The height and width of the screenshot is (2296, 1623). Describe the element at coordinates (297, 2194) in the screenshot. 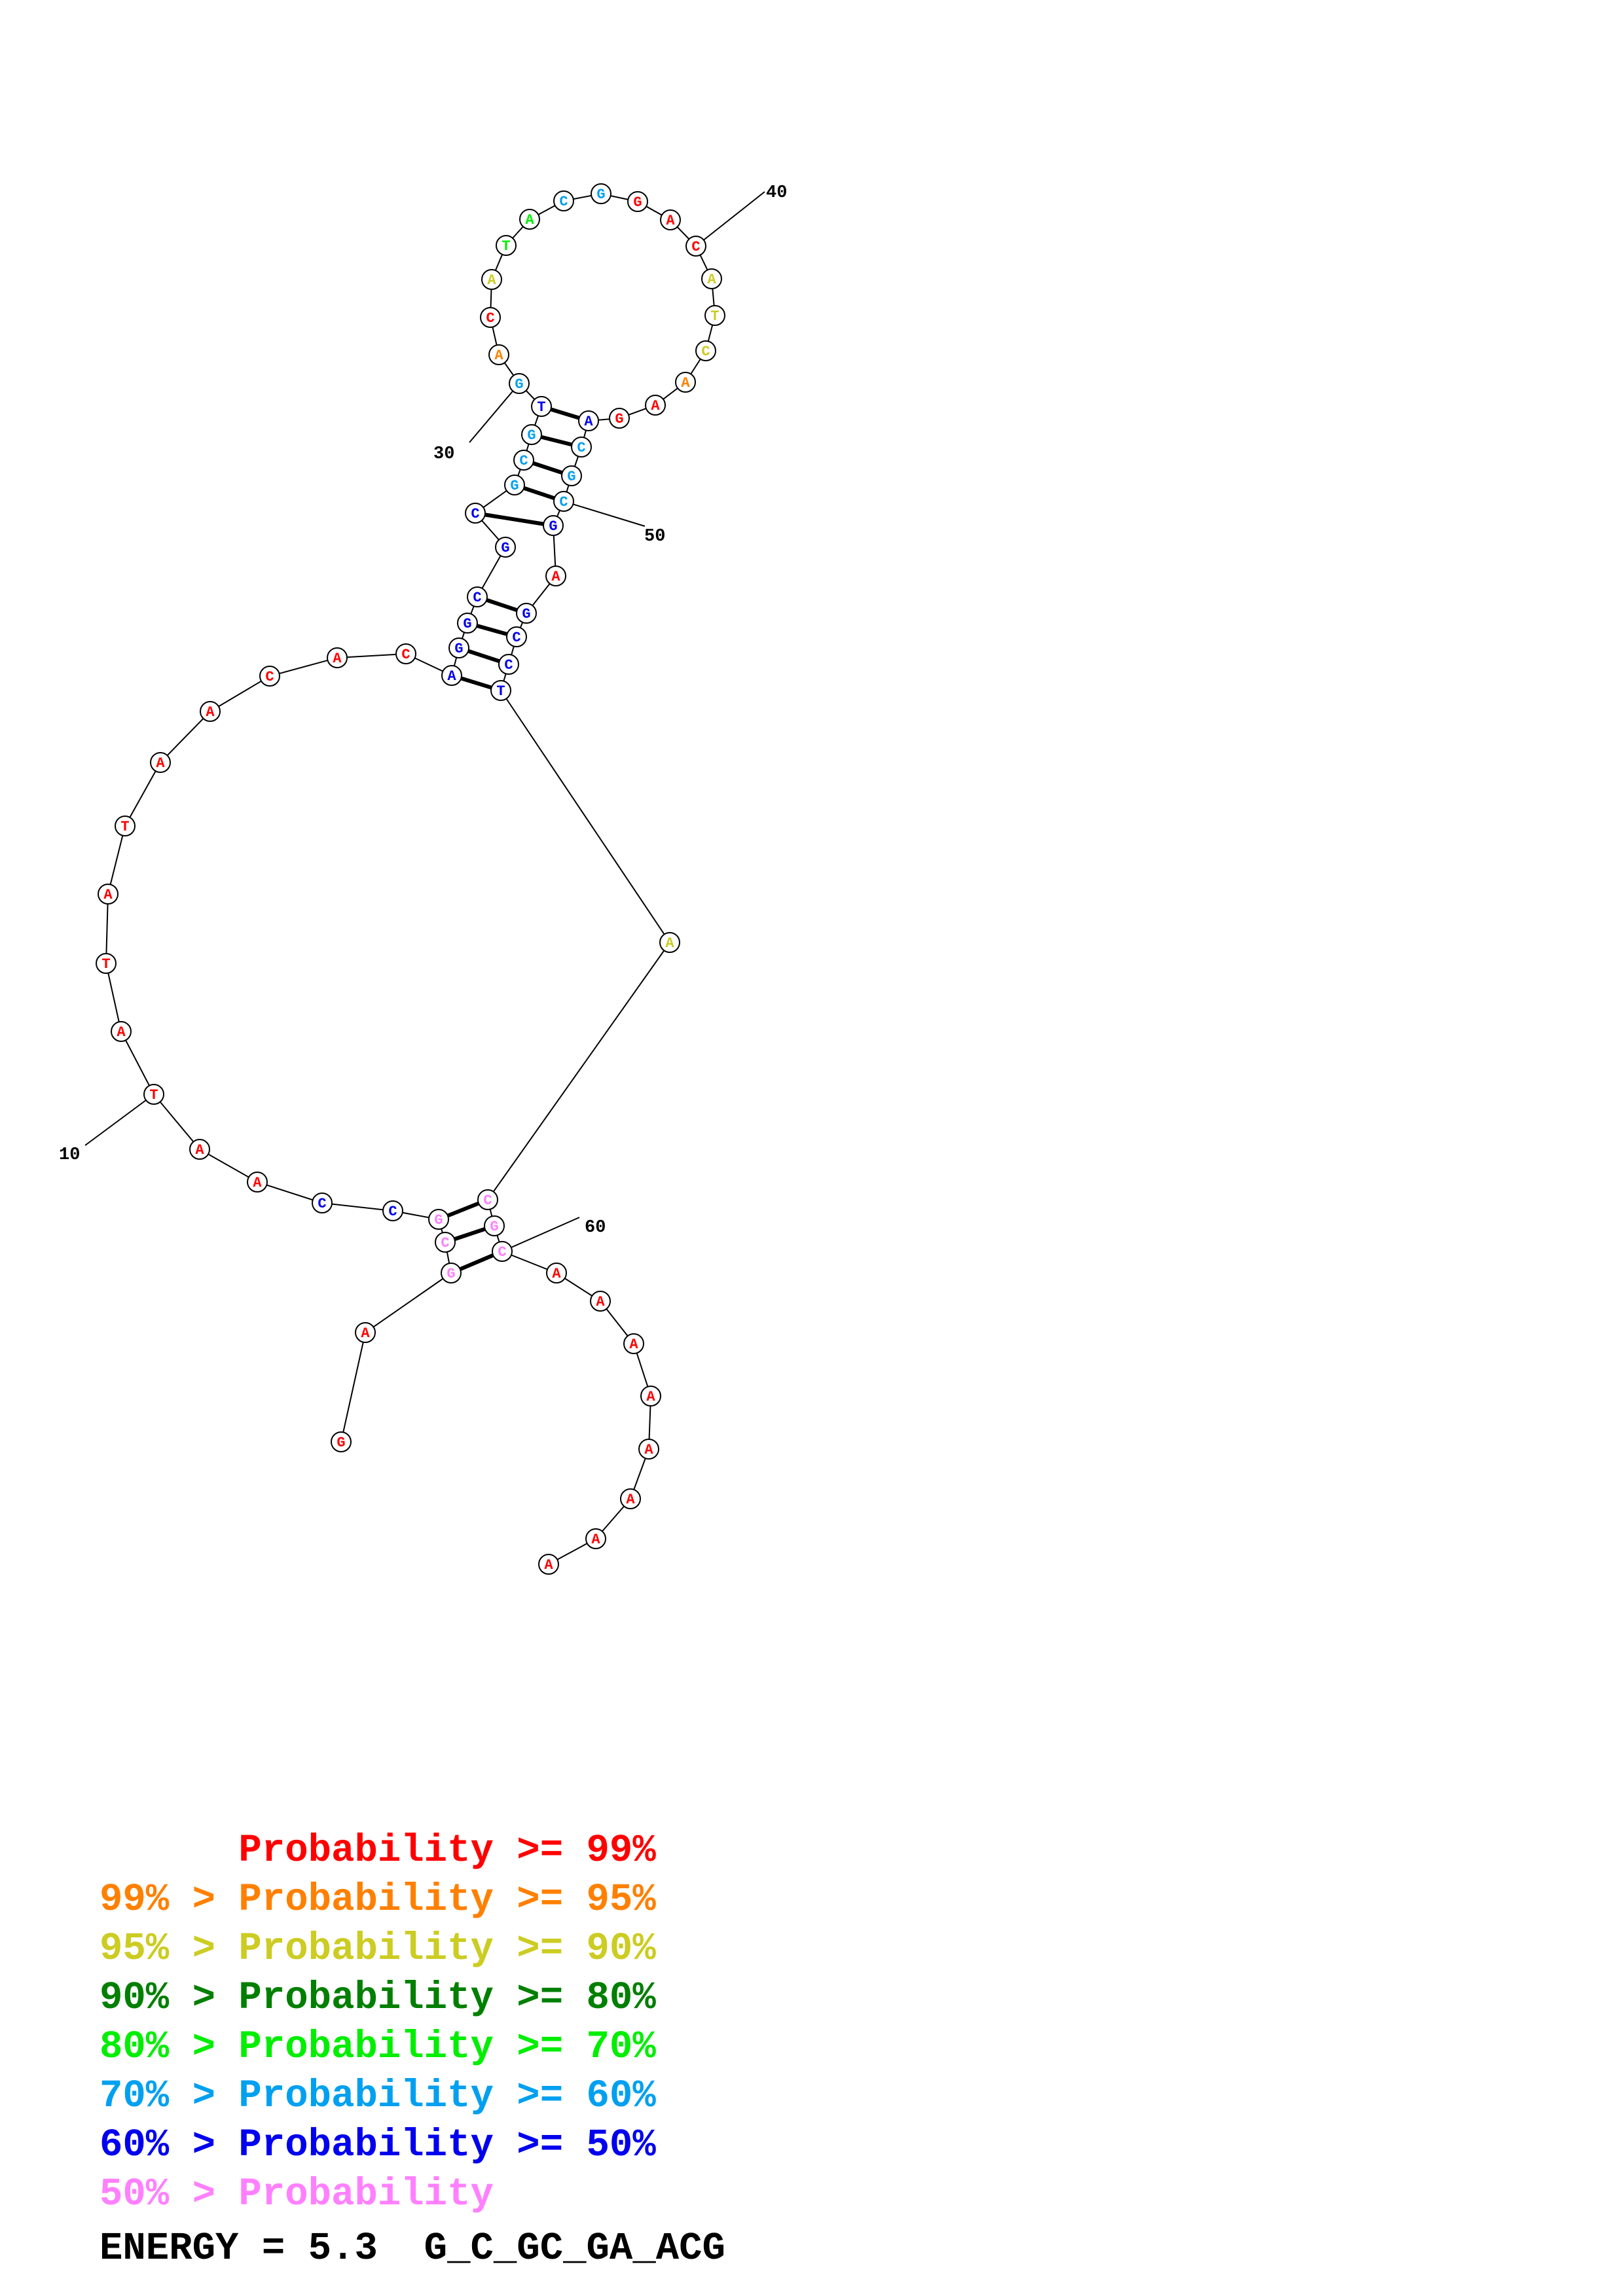

I see `legend-entry: 50% > Probability` at that location.